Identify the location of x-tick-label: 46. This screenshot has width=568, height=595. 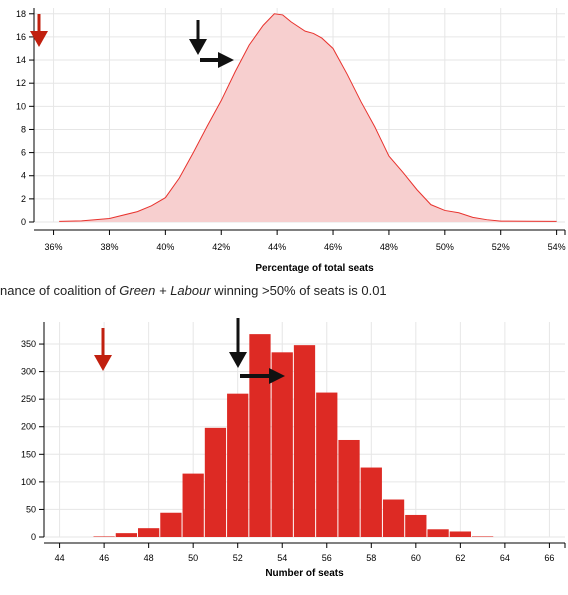
(104, 558).